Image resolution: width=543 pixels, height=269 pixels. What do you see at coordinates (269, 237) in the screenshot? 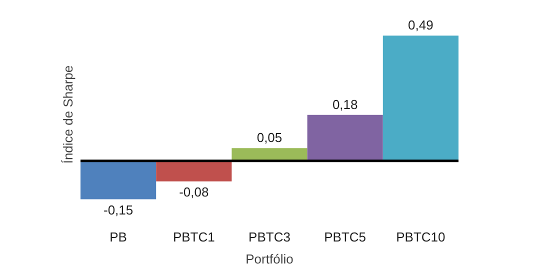
I see `x-tick-label: PBTC3` at bounding box center [269, 237].